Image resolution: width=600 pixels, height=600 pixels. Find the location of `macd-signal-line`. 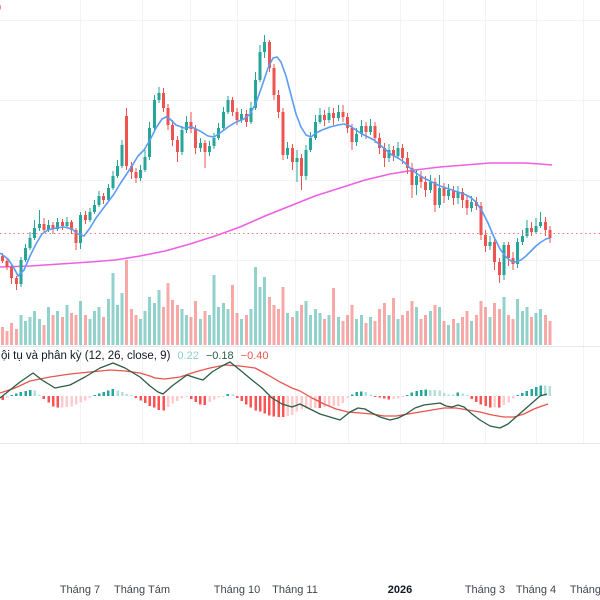

macd-signal-line is located at coordinates (274, 391).